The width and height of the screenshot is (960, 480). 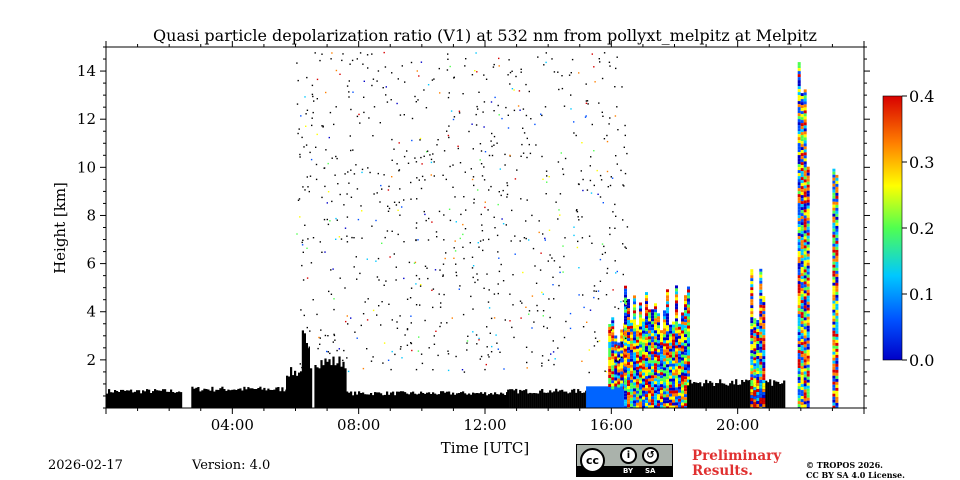 I want to click on cc-logo-icon: cc, so click(x=592, y=460).